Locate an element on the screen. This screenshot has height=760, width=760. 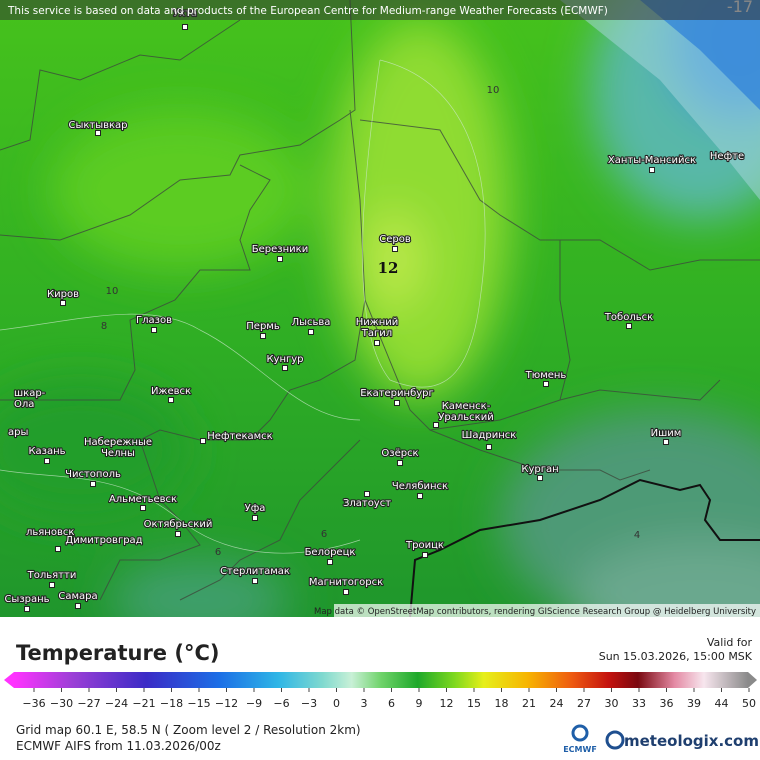
ecmwf-text: ECMWF is located at coordinates (580, 749).